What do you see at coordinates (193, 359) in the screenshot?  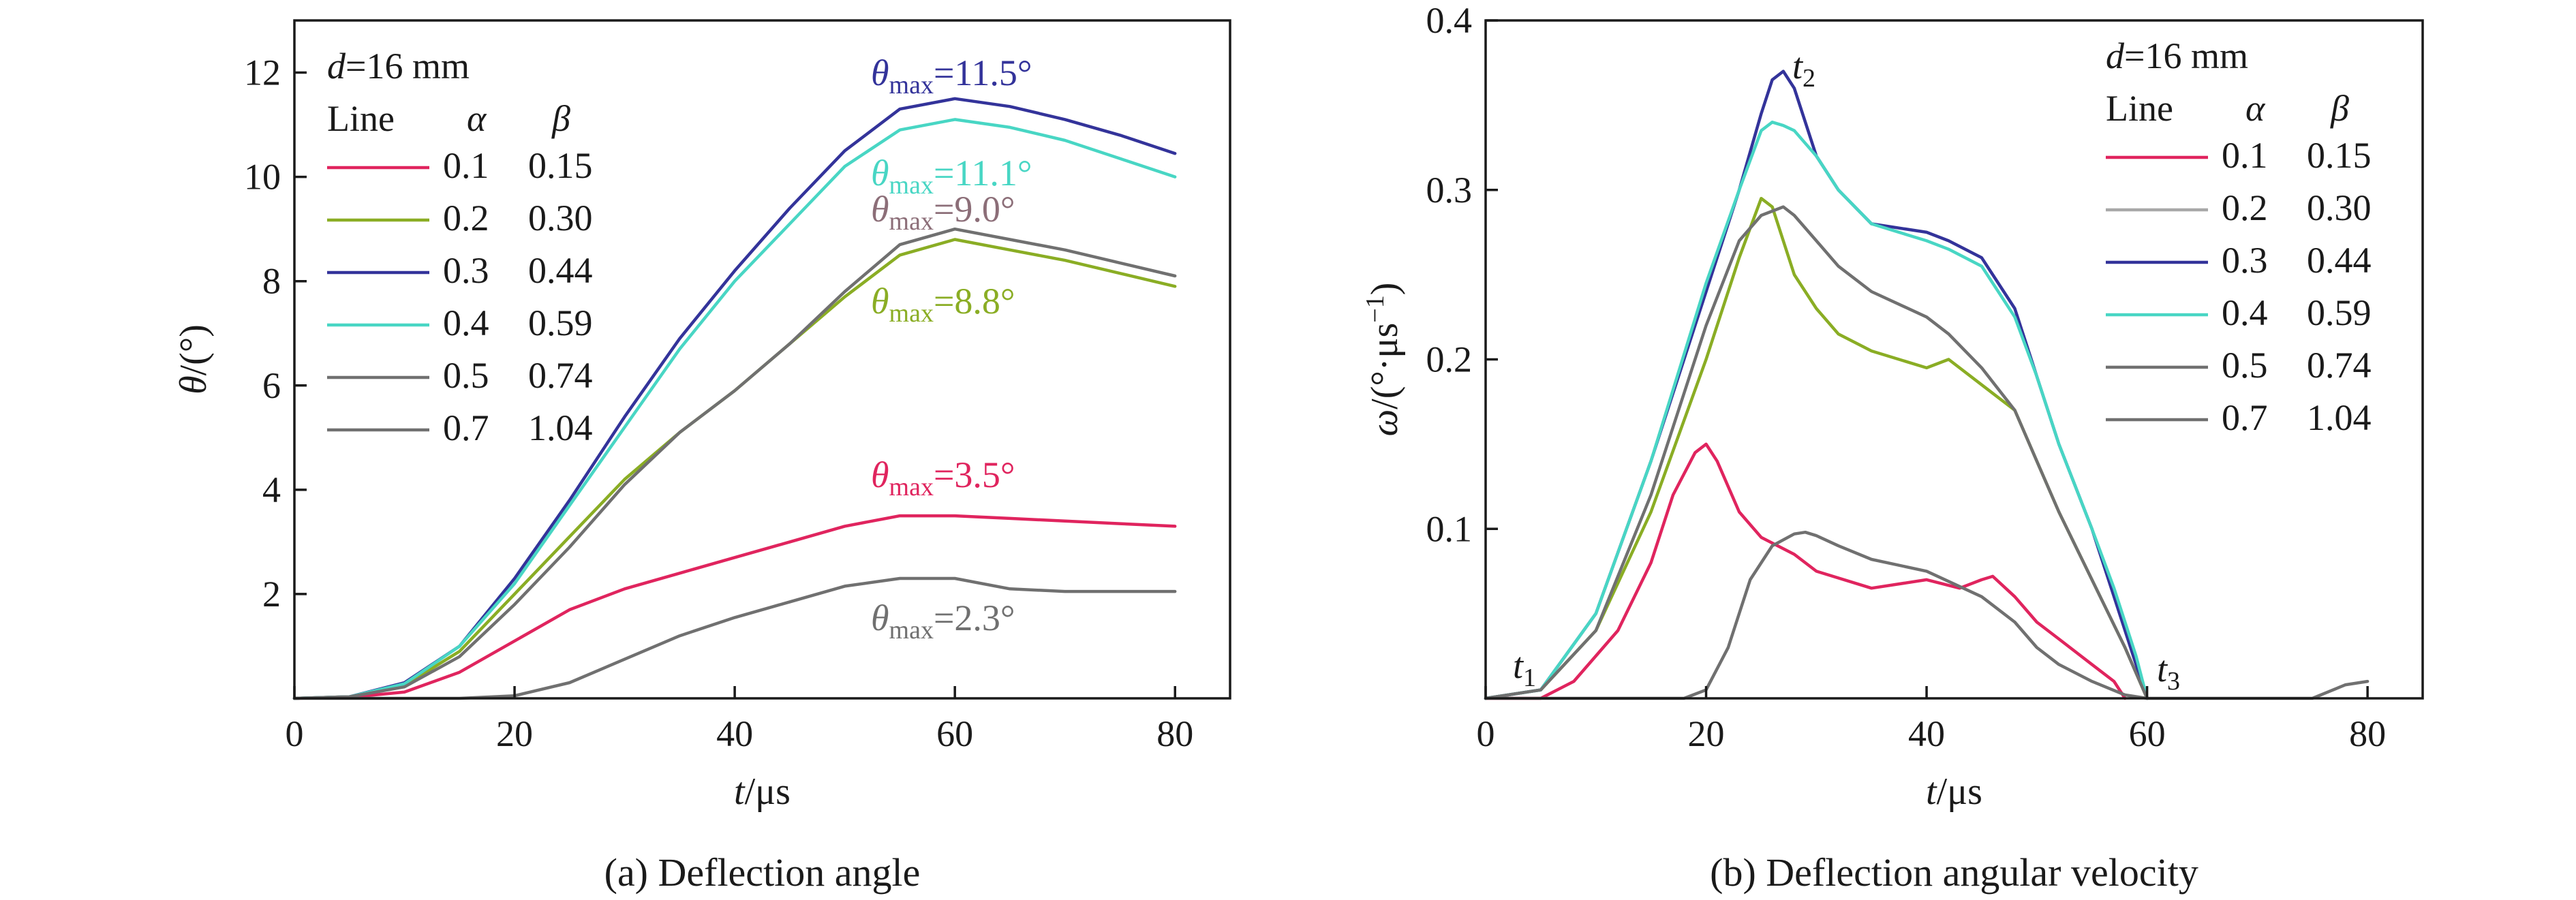 I see `panel-a-y-axis-title: θ/(°)` at bounding box center [193, 359].